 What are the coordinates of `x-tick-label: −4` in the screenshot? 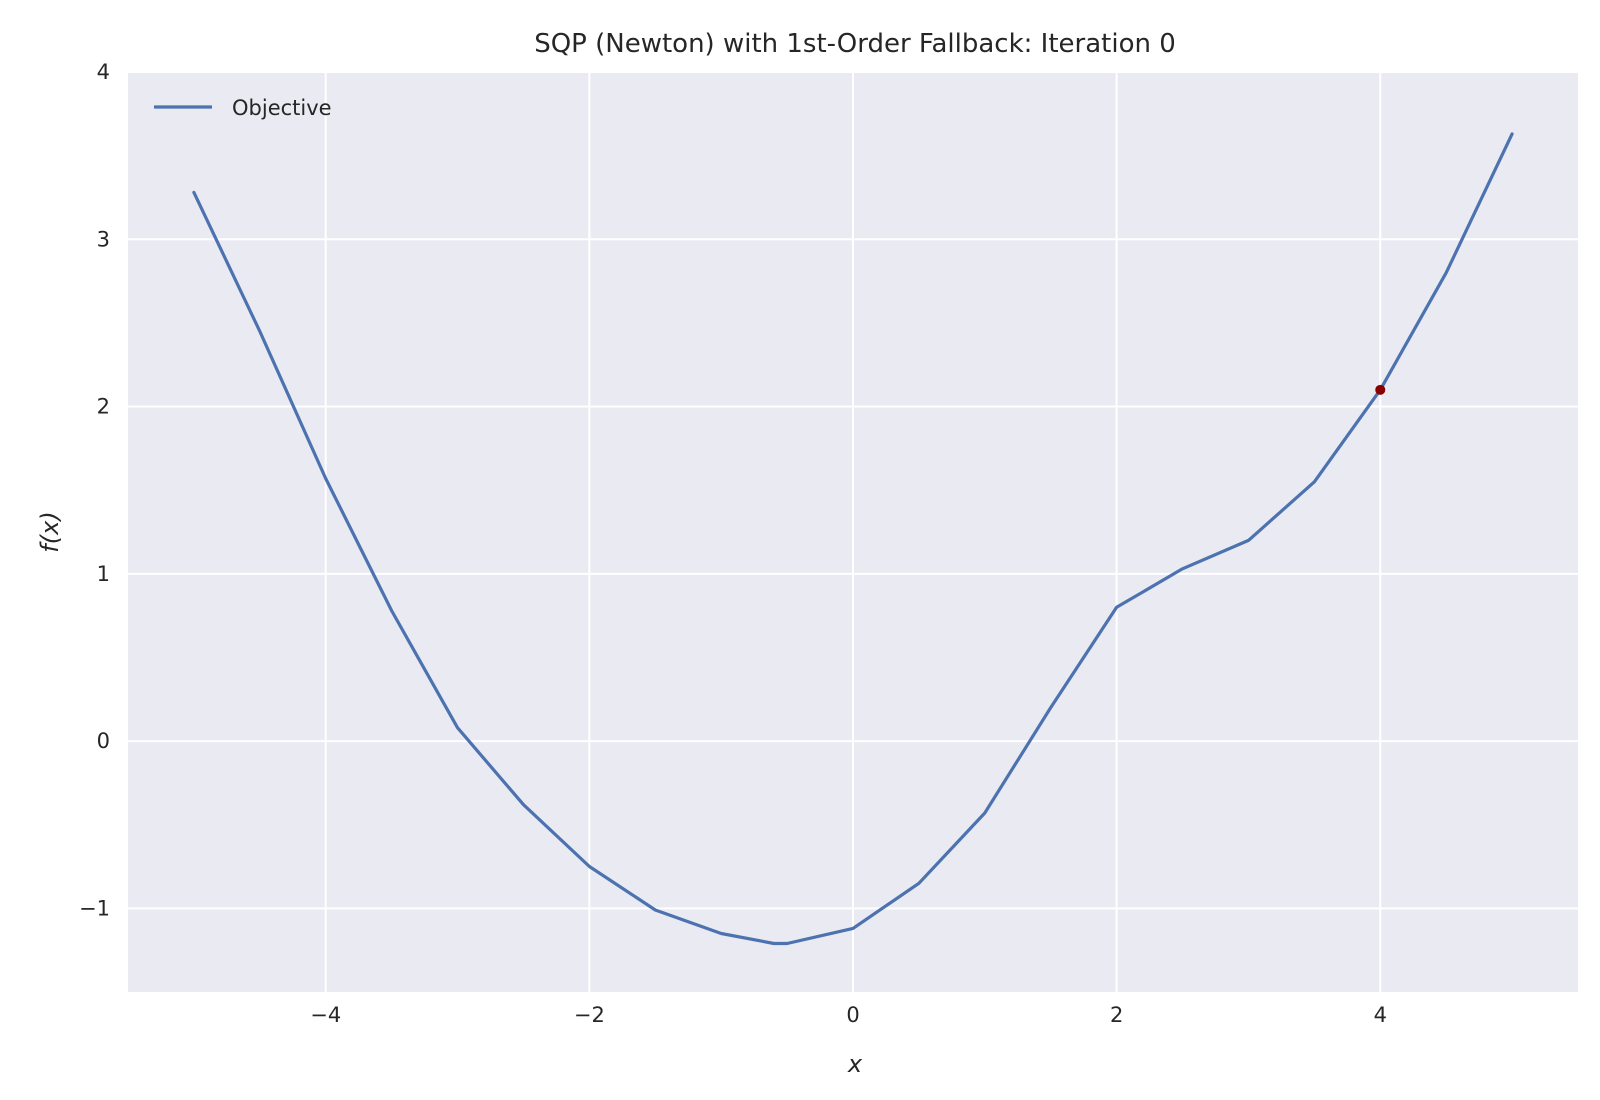 It's located at (325, 1015).